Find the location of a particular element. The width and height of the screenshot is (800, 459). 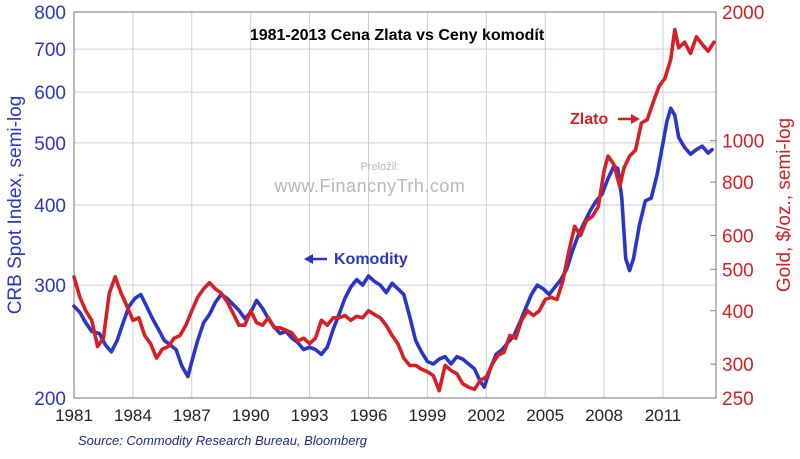

x-tick-label: 2008 is located at coordinates (604, 415).